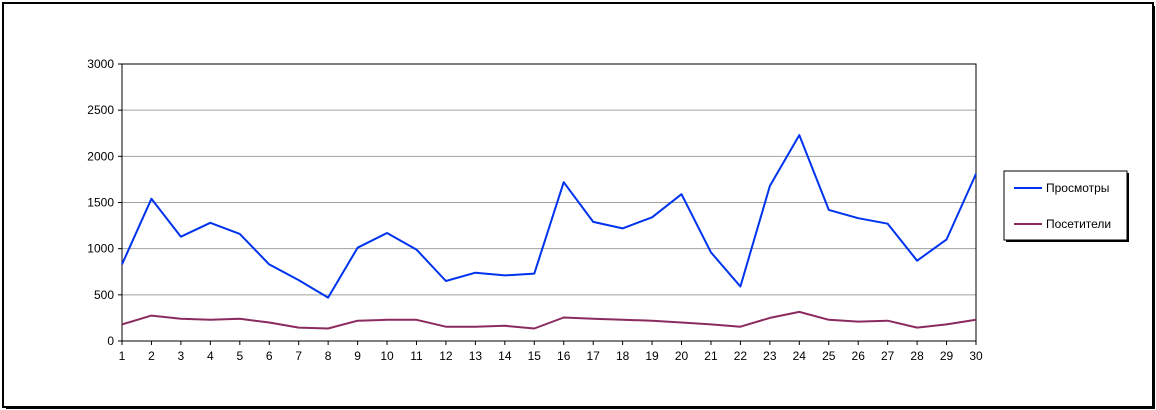  Describe the element at coordinates (1077, 188) in the screenshot. I see `legend-label: Просмотры` at that location.